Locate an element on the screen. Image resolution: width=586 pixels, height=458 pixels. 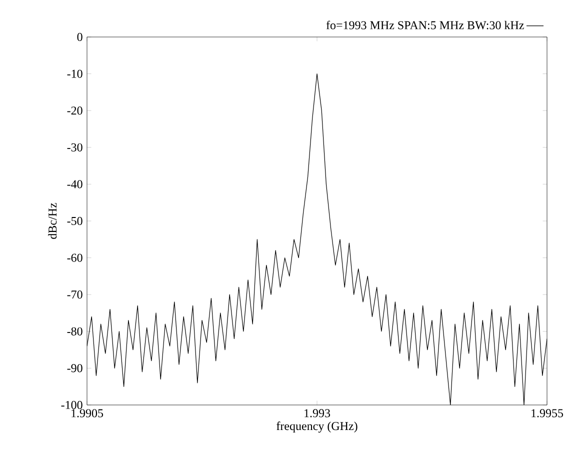
y-tick-label: -90 is located at coordinates (74, 368).